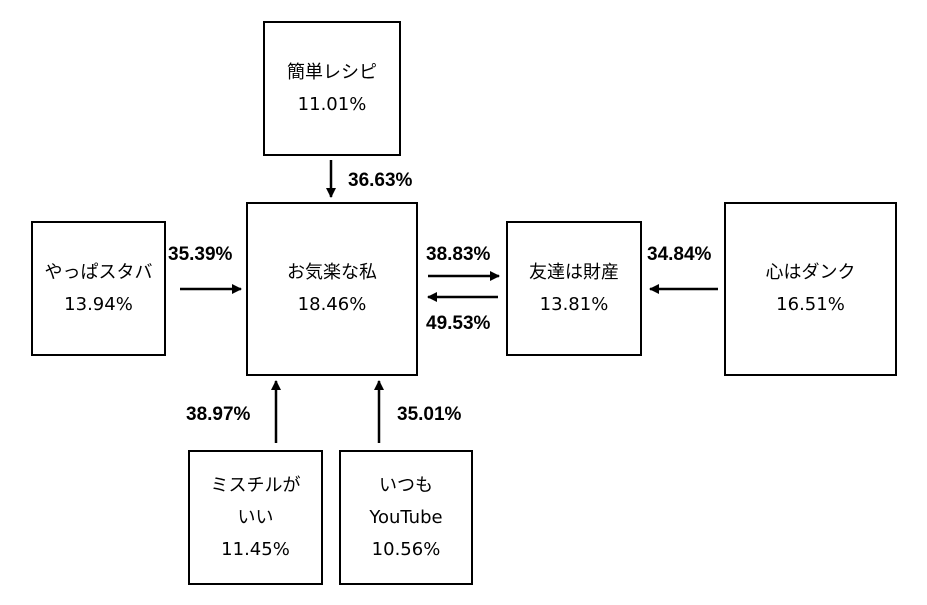  I want to click on edge-label-mischil-to-okiraku: 38.97%, so click(218, 414).